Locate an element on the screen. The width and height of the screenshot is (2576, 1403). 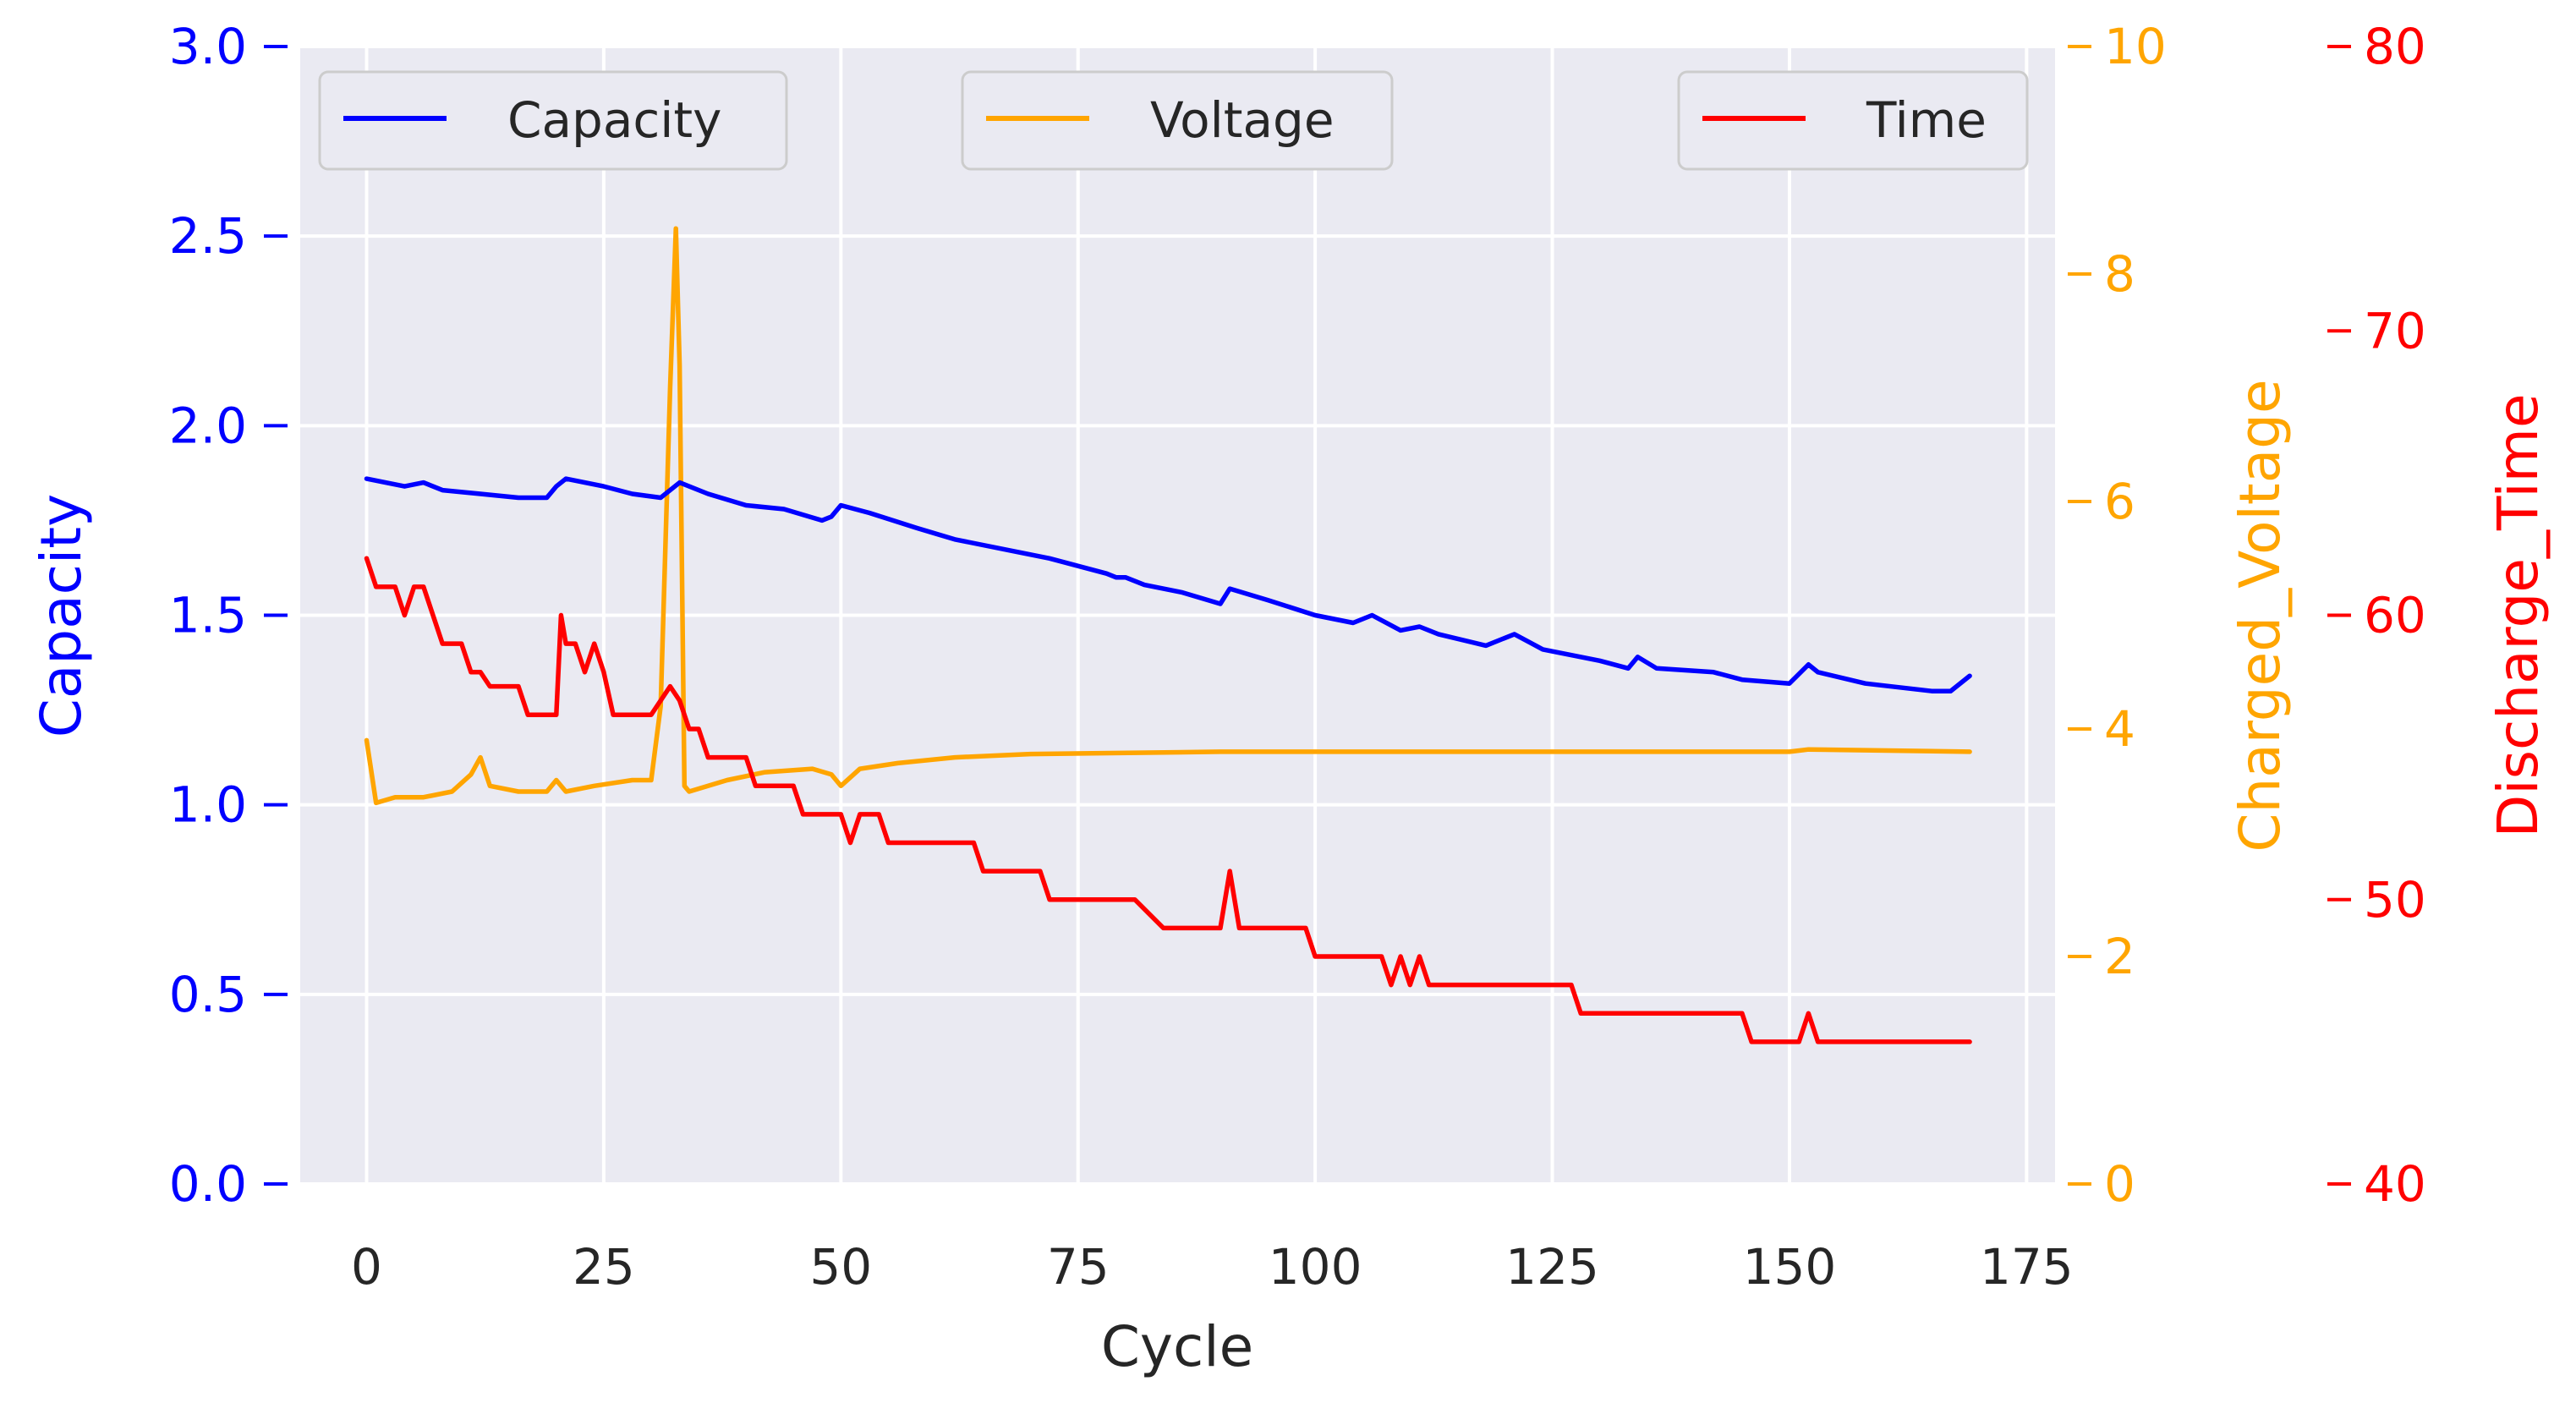
x-tick-label: 100 is located at coordinates (1315, 1267).